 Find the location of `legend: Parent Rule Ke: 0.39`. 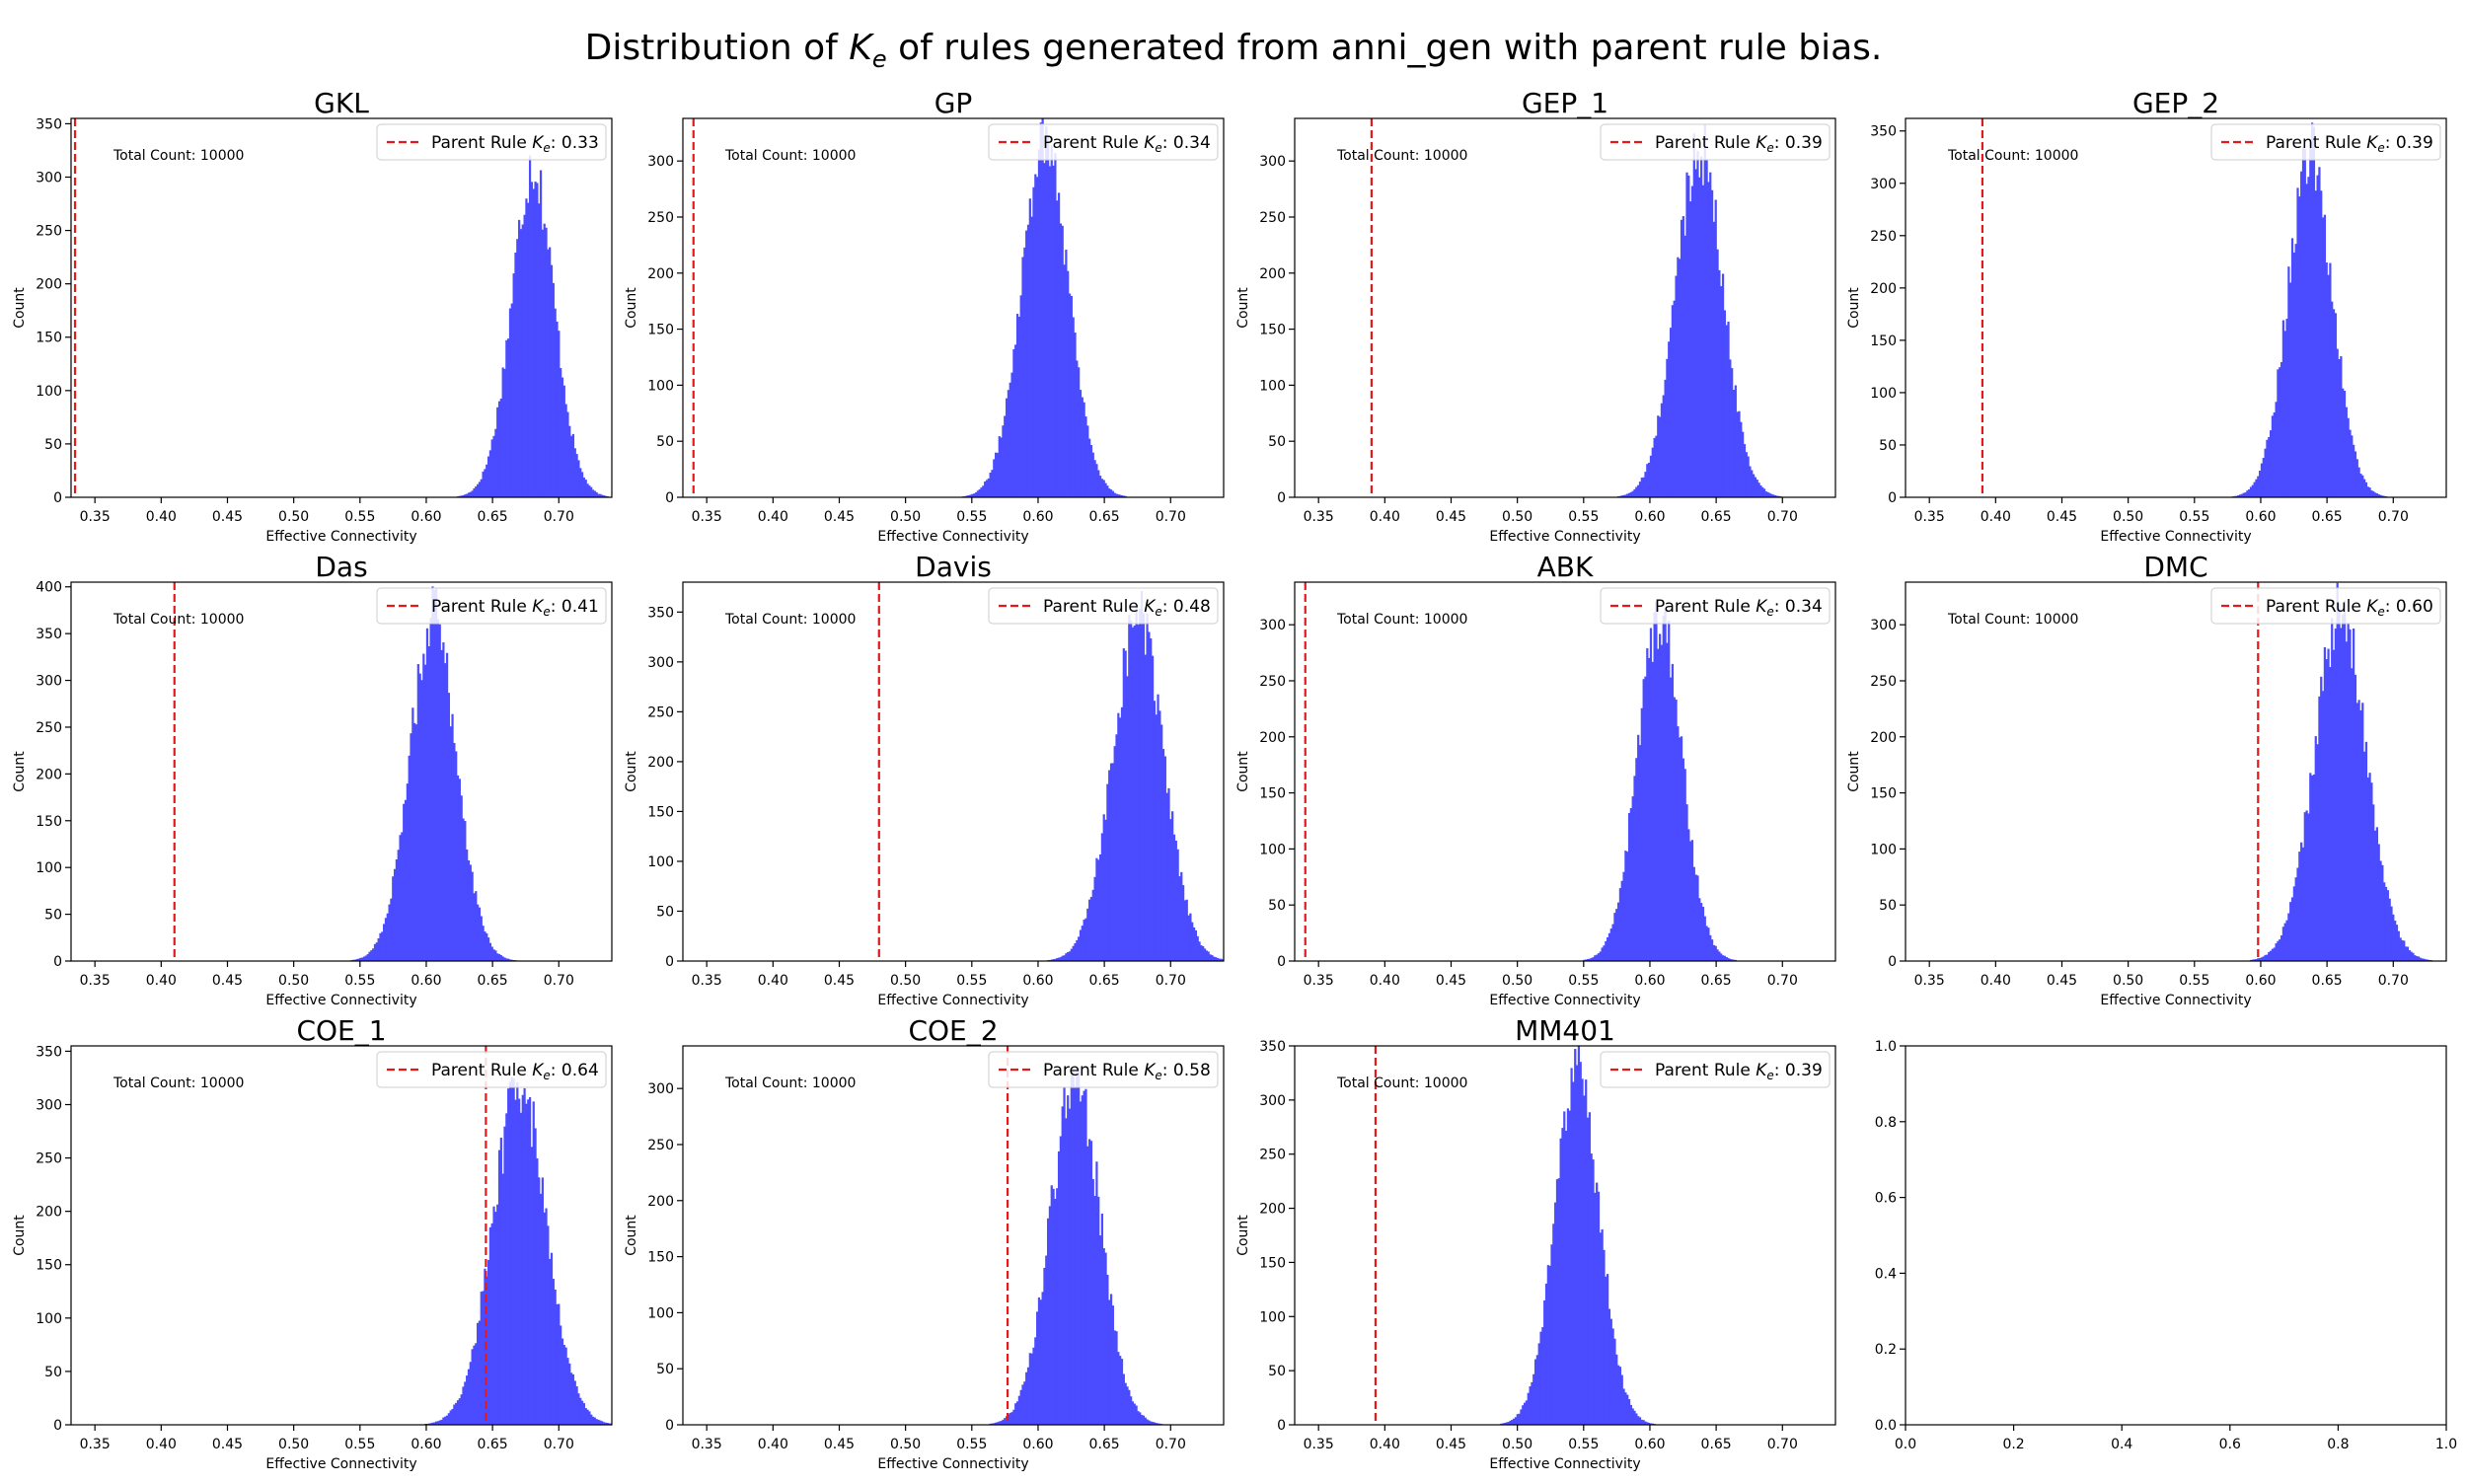

legend: Parent Rule Ke: 0.39 is located at coordinates (1715, 142).